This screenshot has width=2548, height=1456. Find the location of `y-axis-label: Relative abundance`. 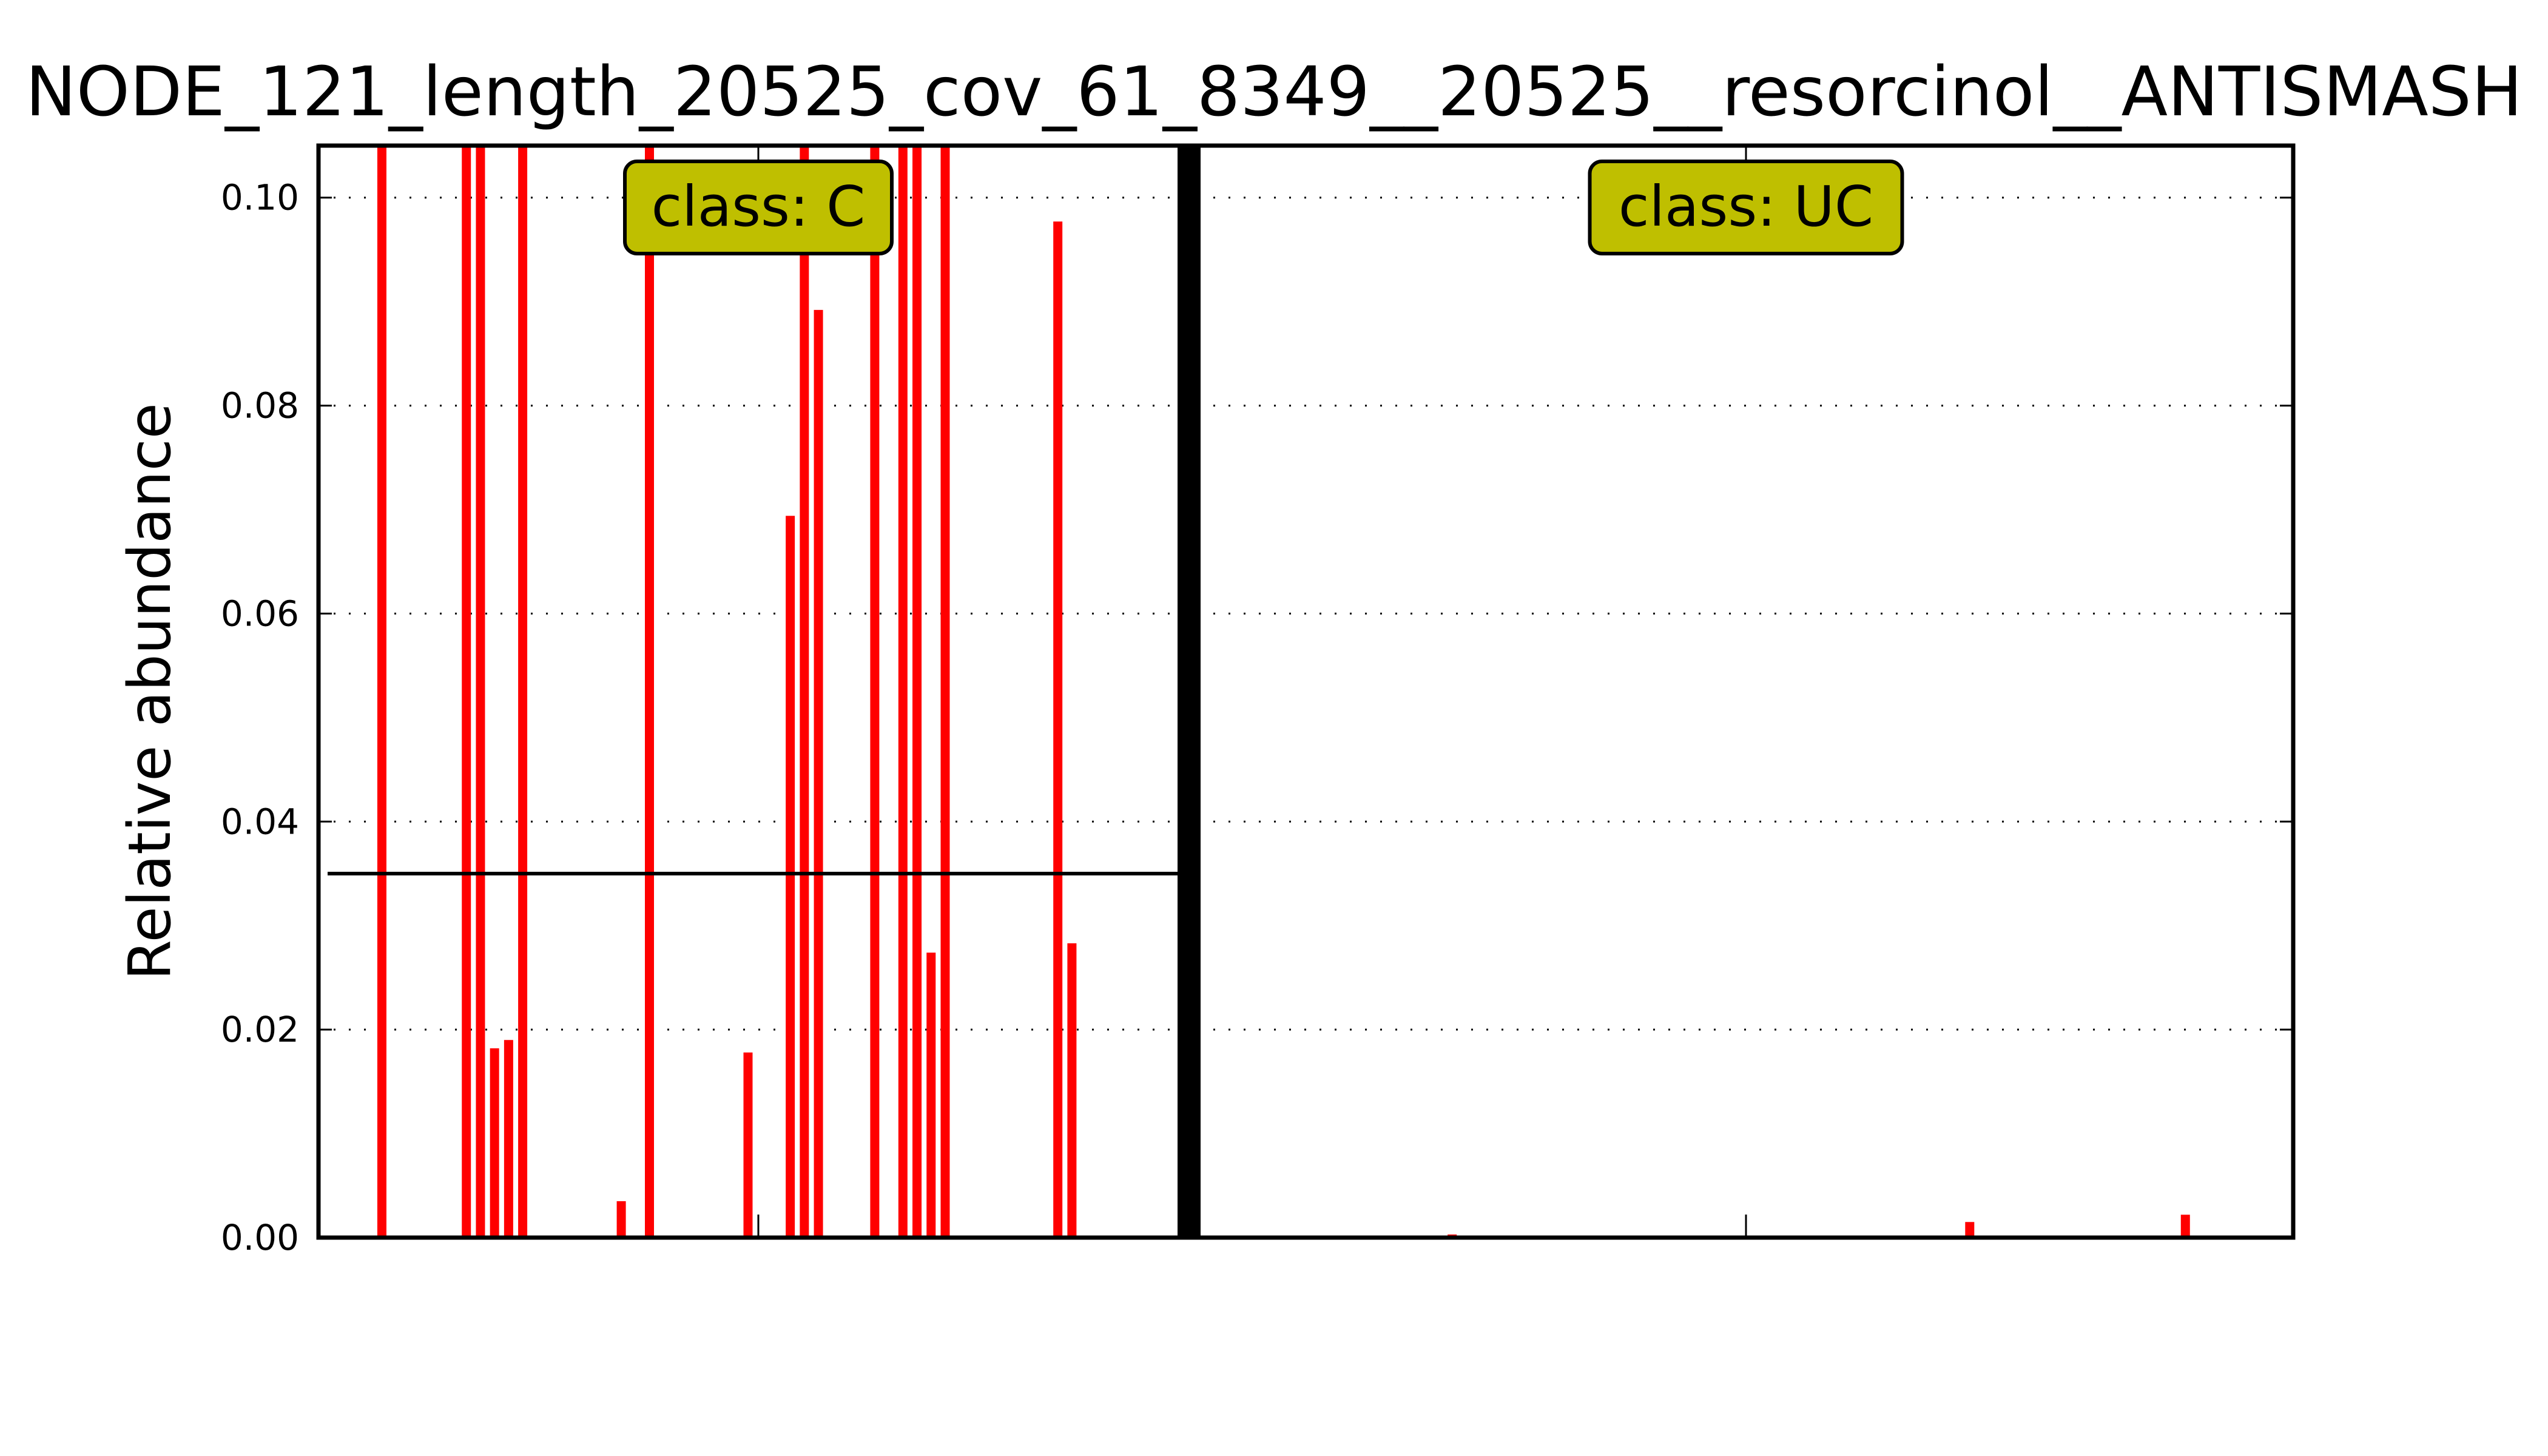

y-axis-label: Relative abundance is located at coordinates (150, 691).